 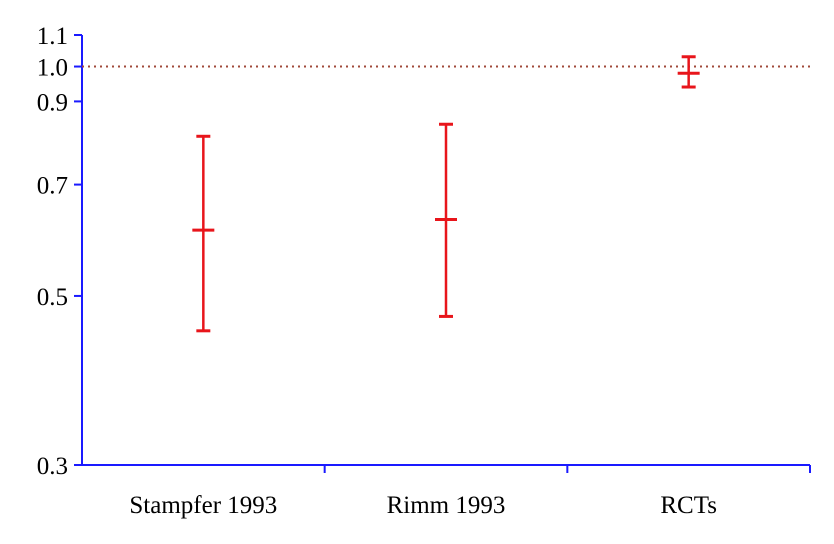 I want to click on y-tick-label: 1.1, so click(x=52, y=36).